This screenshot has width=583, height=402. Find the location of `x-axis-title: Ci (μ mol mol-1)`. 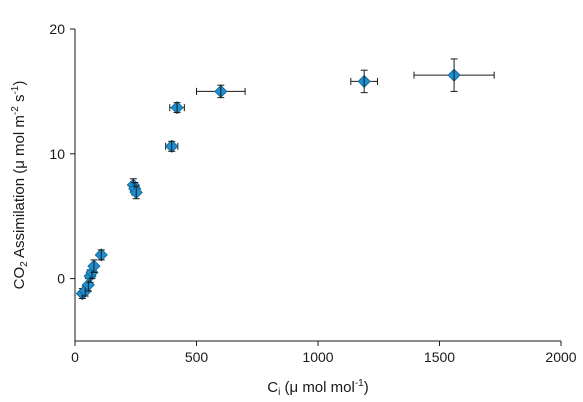

x-axis-title: Ci (μ mol mol-1) is located at coordinates (317, 388).